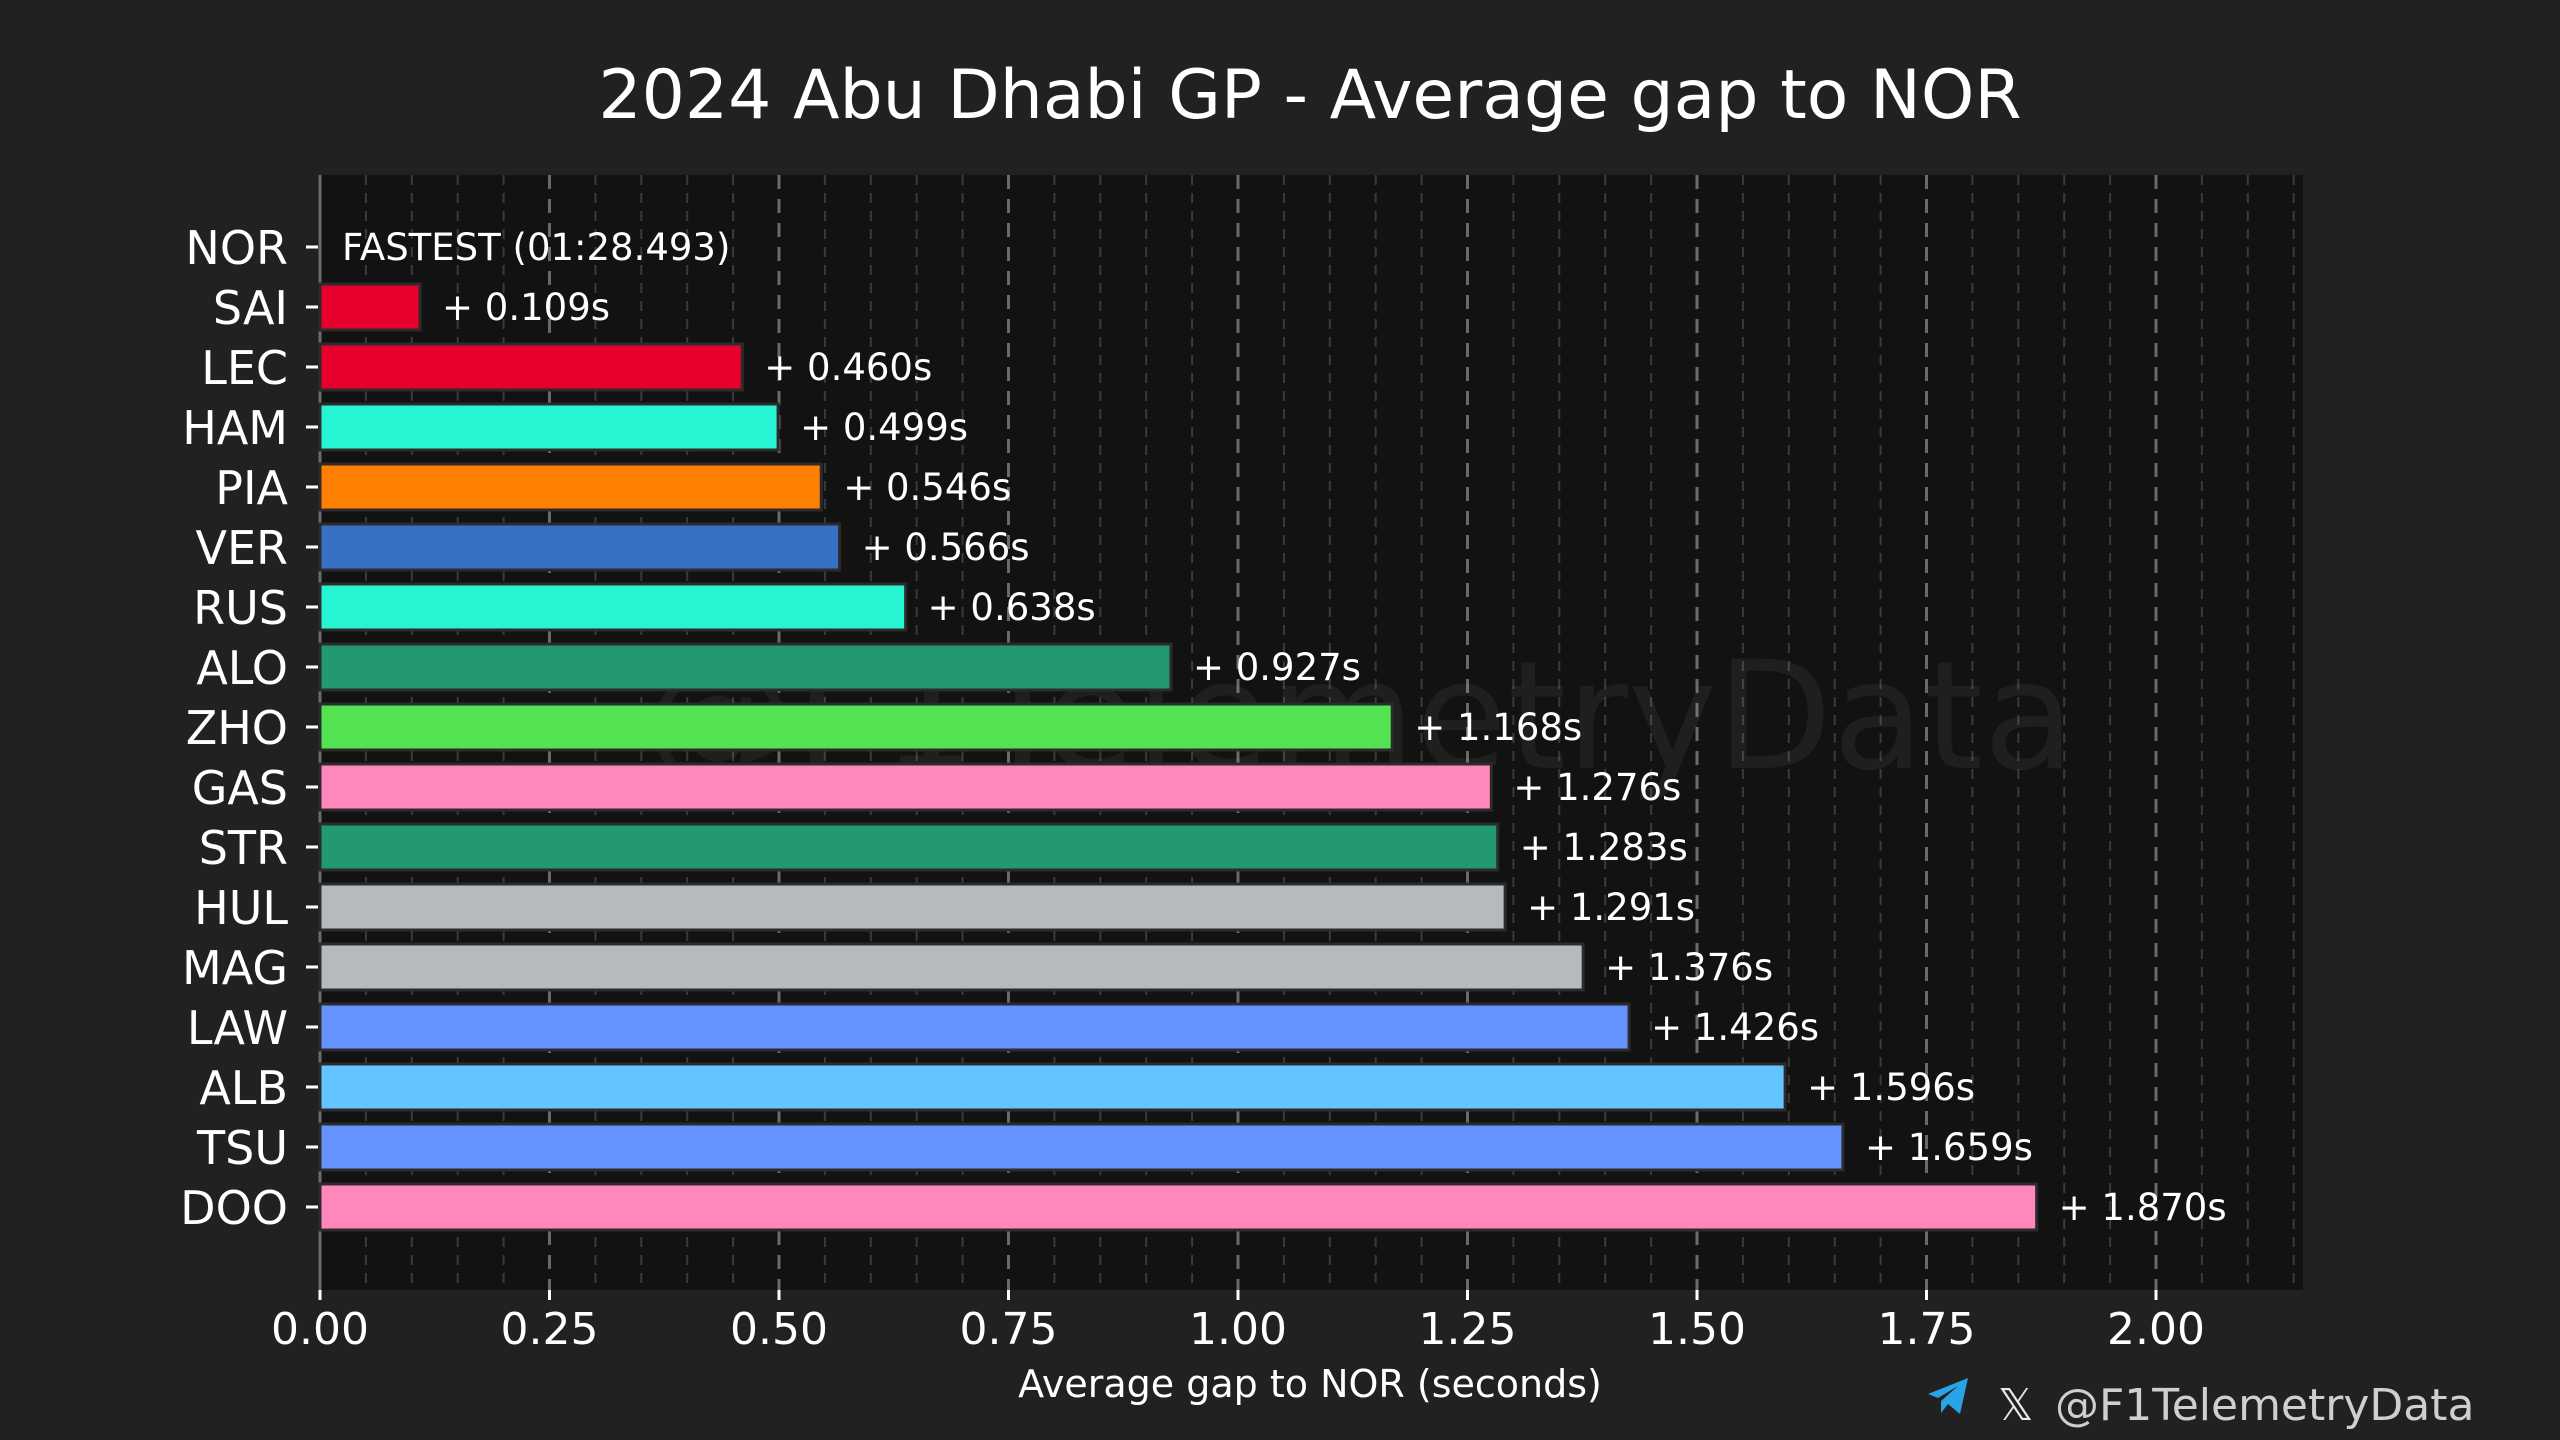 This screenshot has height=1440, width=2560. What do you see at coordinates (240, 608) in the screenshot?
I see `y-label-rus: RUS` at bounding box center [240, 608].